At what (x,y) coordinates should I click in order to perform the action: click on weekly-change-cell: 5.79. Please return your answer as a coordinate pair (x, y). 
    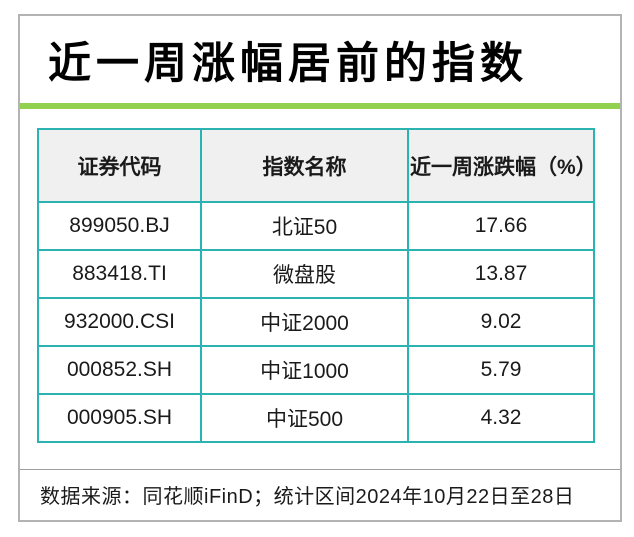
    Looking at the image, I should click on (501, 370).